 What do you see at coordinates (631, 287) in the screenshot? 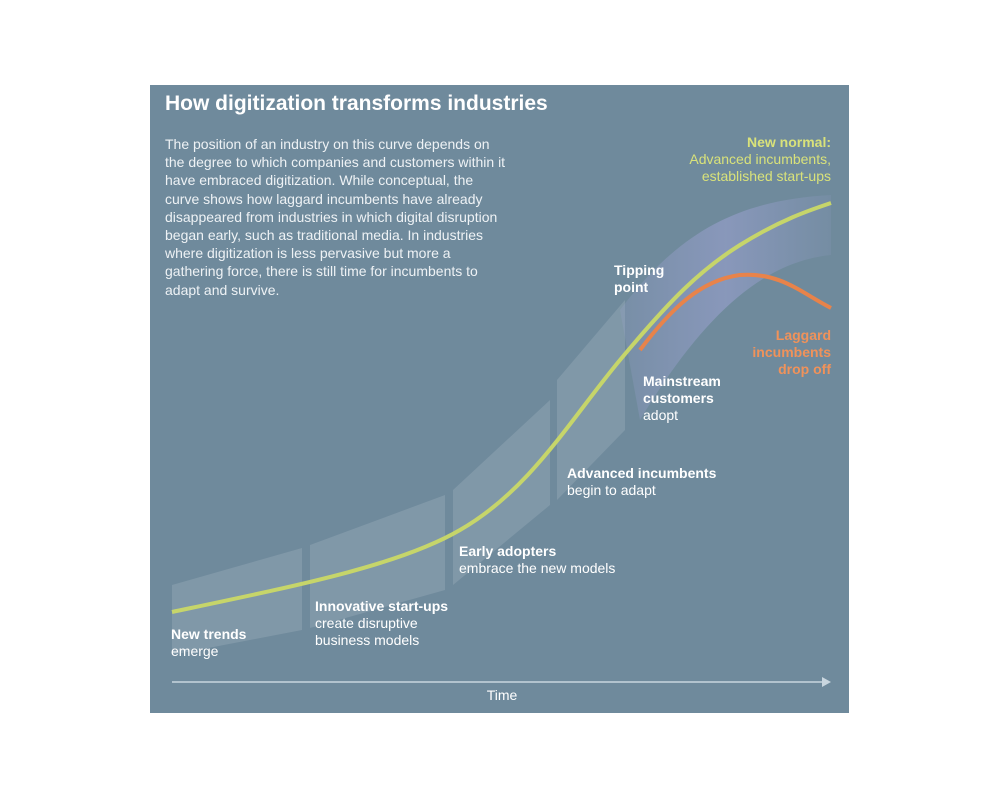
I see `label-heading: point` at bounding box center [631, 287].